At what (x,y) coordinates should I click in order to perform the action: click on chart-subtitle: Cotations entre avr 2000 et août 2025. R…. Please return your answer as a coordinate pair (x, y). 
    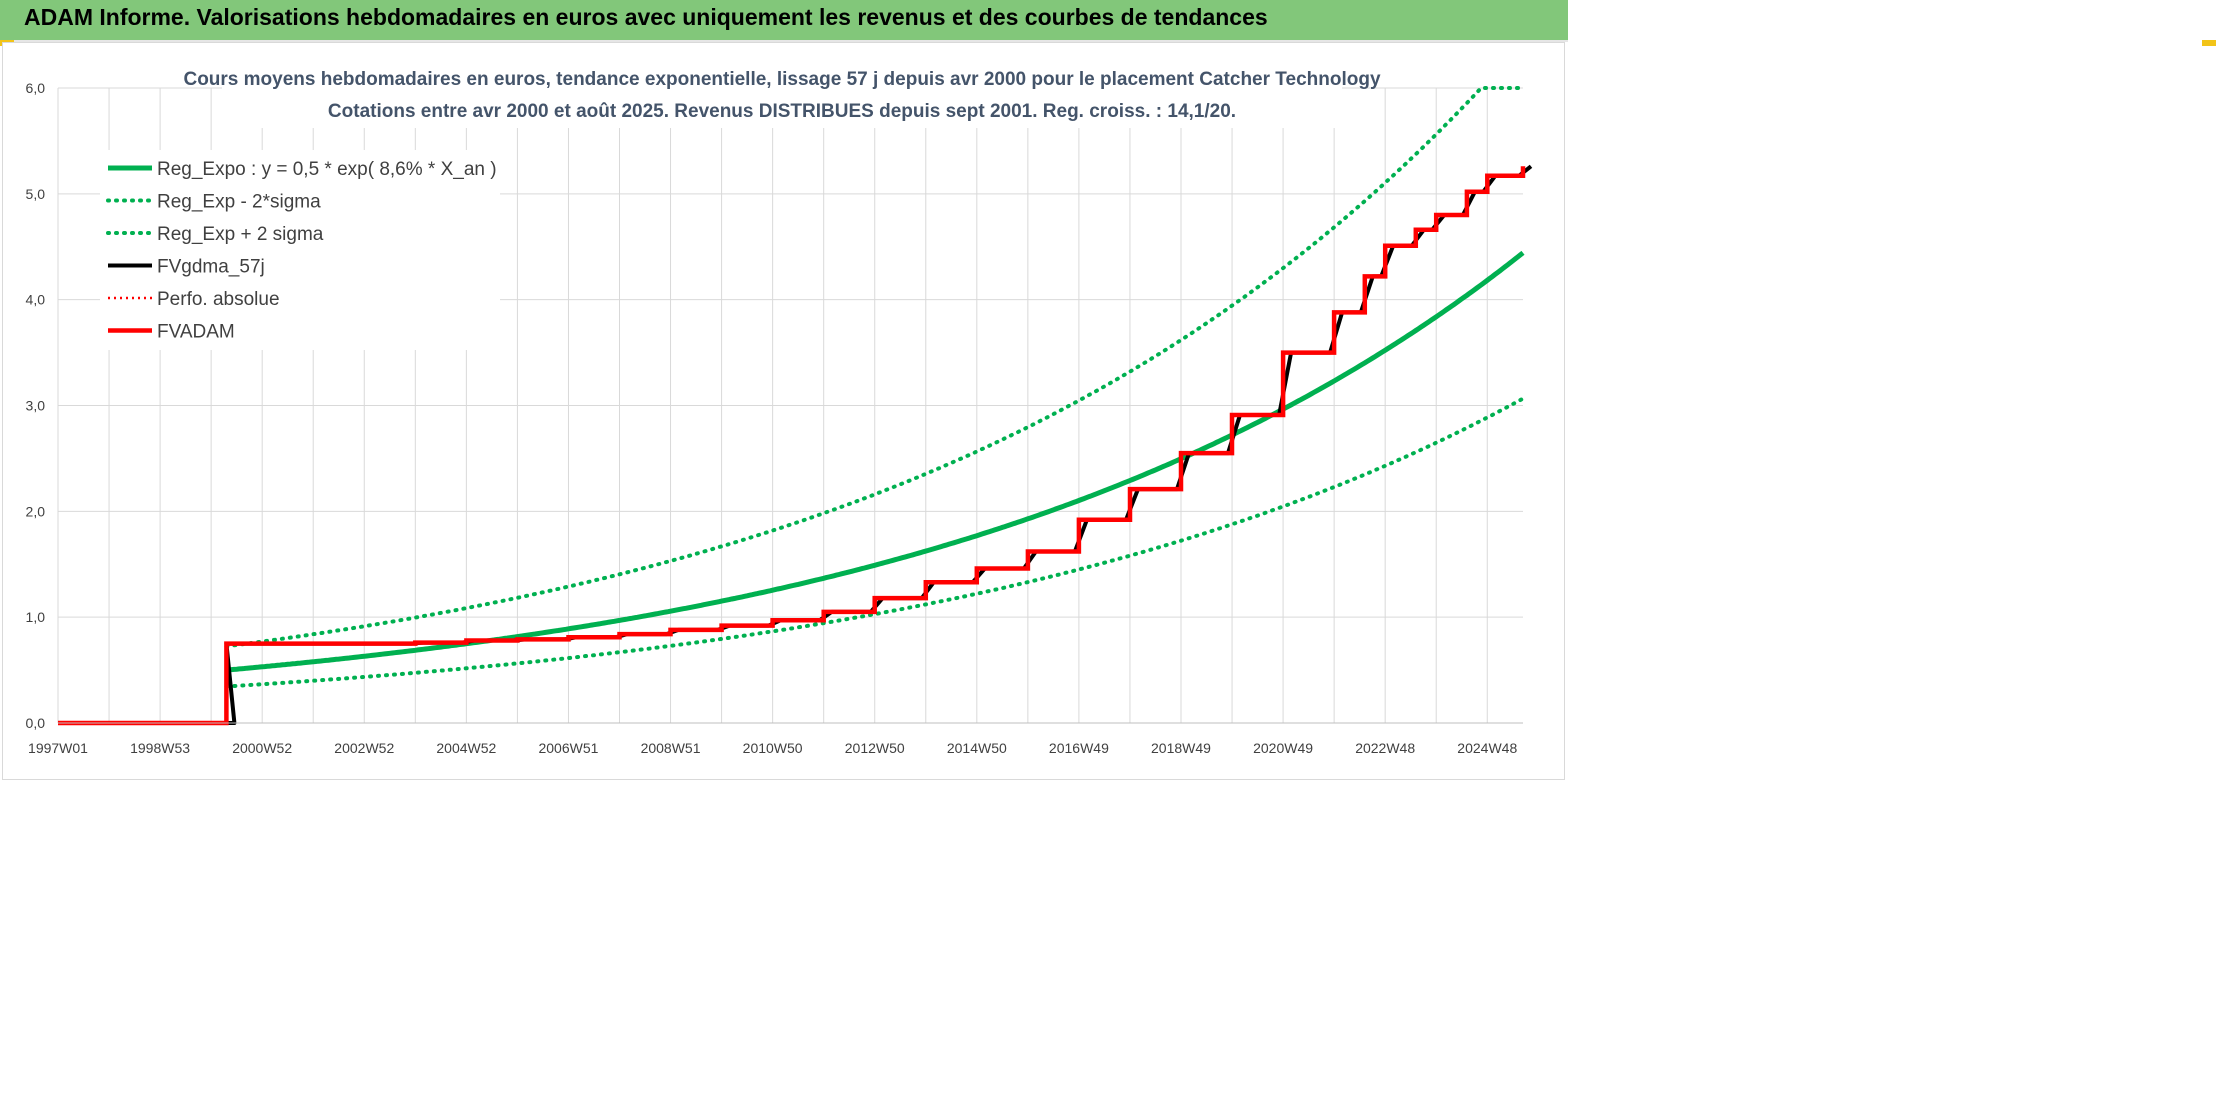
    Looking at the image, I should click on (782, 111).